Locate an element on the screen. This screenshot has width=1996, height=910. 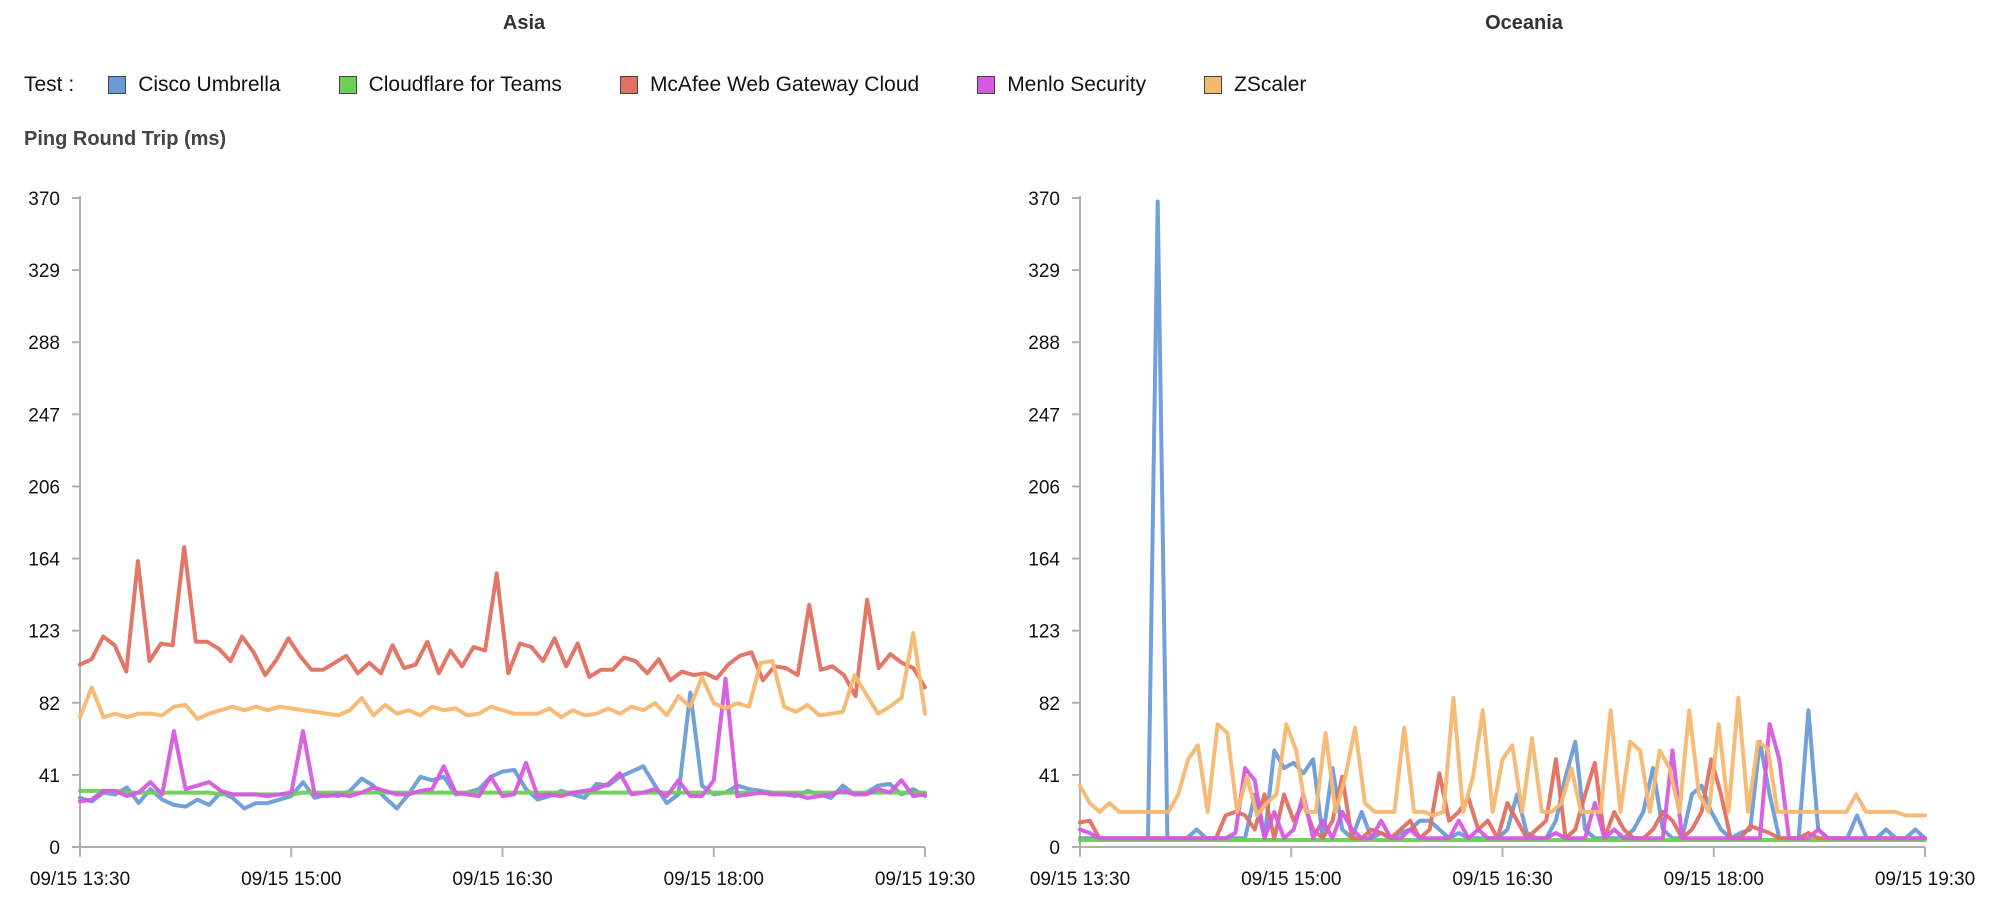
asia-y-tick-label: 247 is located at coordinates (44, 415).